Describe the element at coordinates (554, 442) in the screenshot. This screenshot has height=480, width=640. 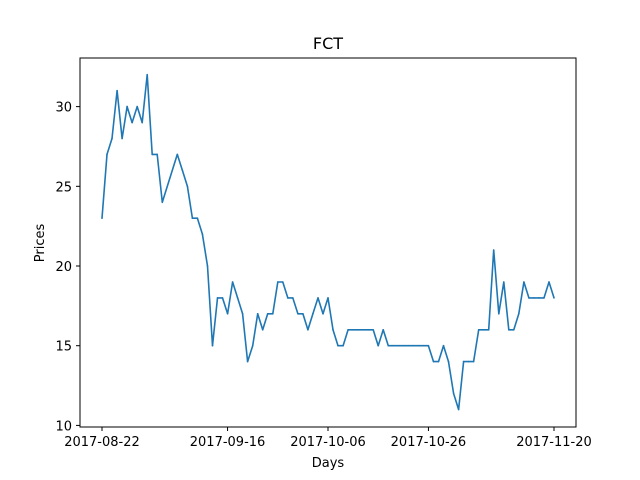
I see `x-tick-label: 2017-11-20` at that location.